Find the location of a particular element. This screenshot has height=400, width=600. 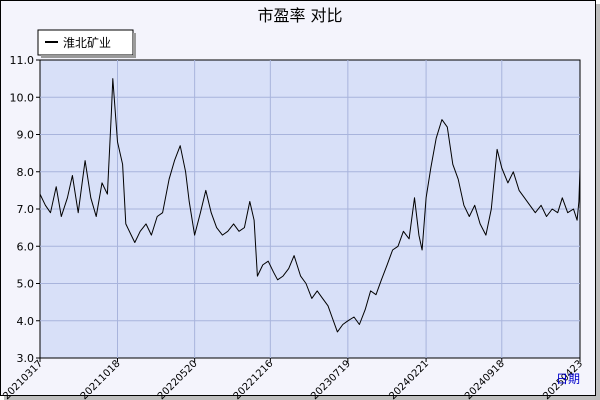

y-tick-label: 8.0 is located at coordinates (26, 172).